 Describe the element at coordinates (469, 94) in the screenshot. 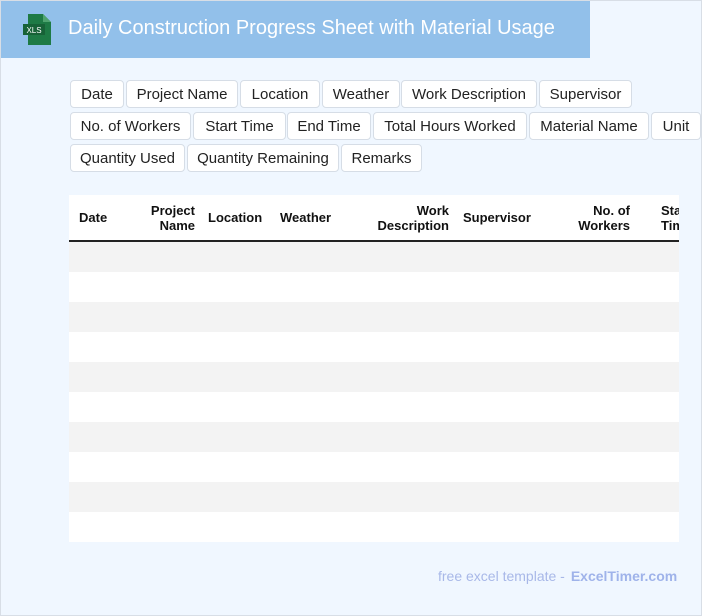

I see `field-chip-work-description: Work Description` at that location.